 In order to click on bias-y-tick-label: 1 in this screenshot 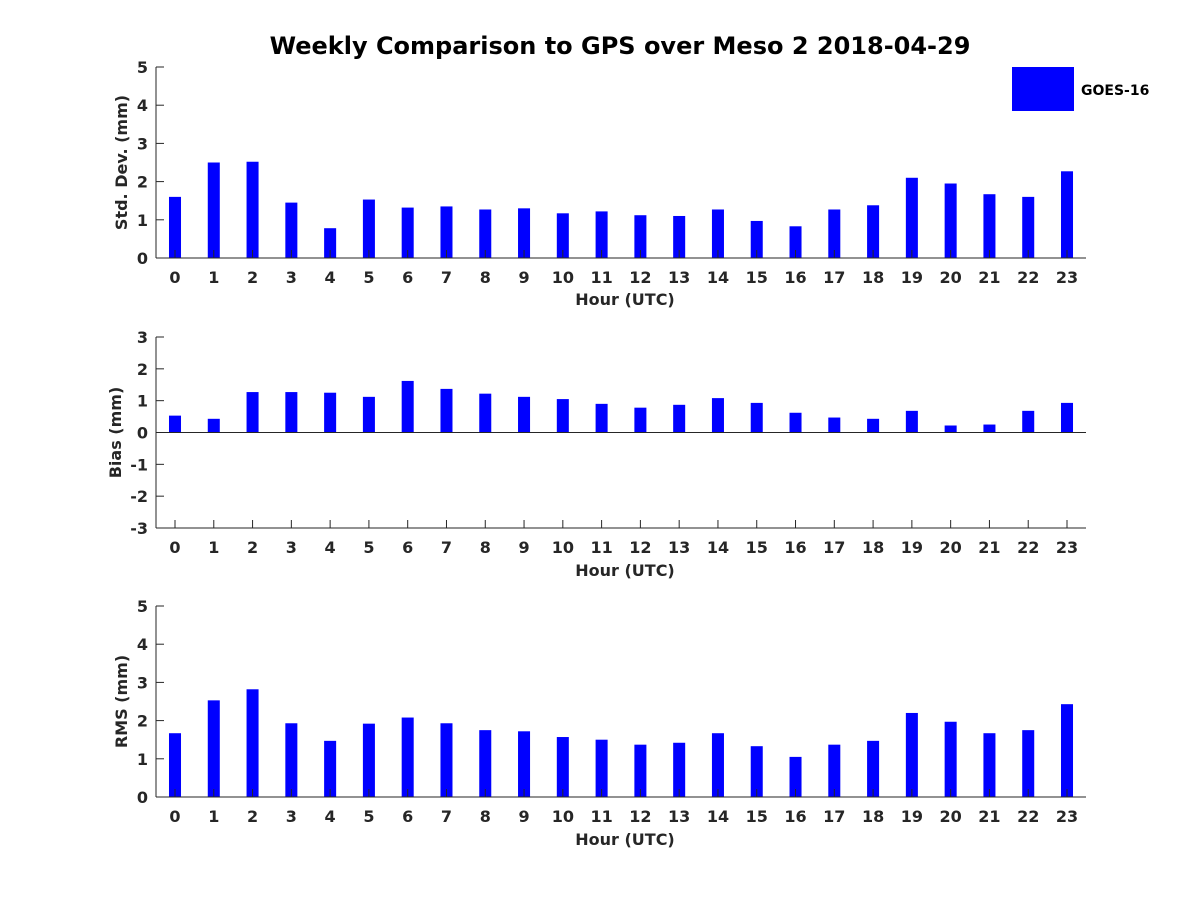, I will do `click(142, 401)`.